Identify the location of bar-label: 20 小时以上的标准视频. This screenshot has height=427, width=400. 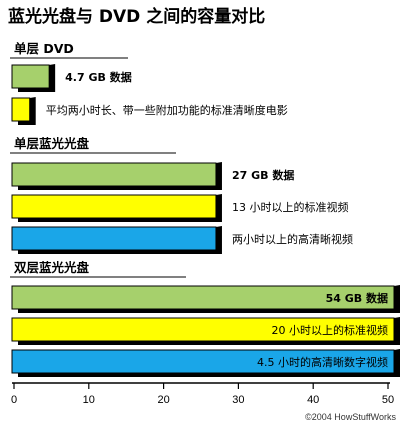
(330, 330).